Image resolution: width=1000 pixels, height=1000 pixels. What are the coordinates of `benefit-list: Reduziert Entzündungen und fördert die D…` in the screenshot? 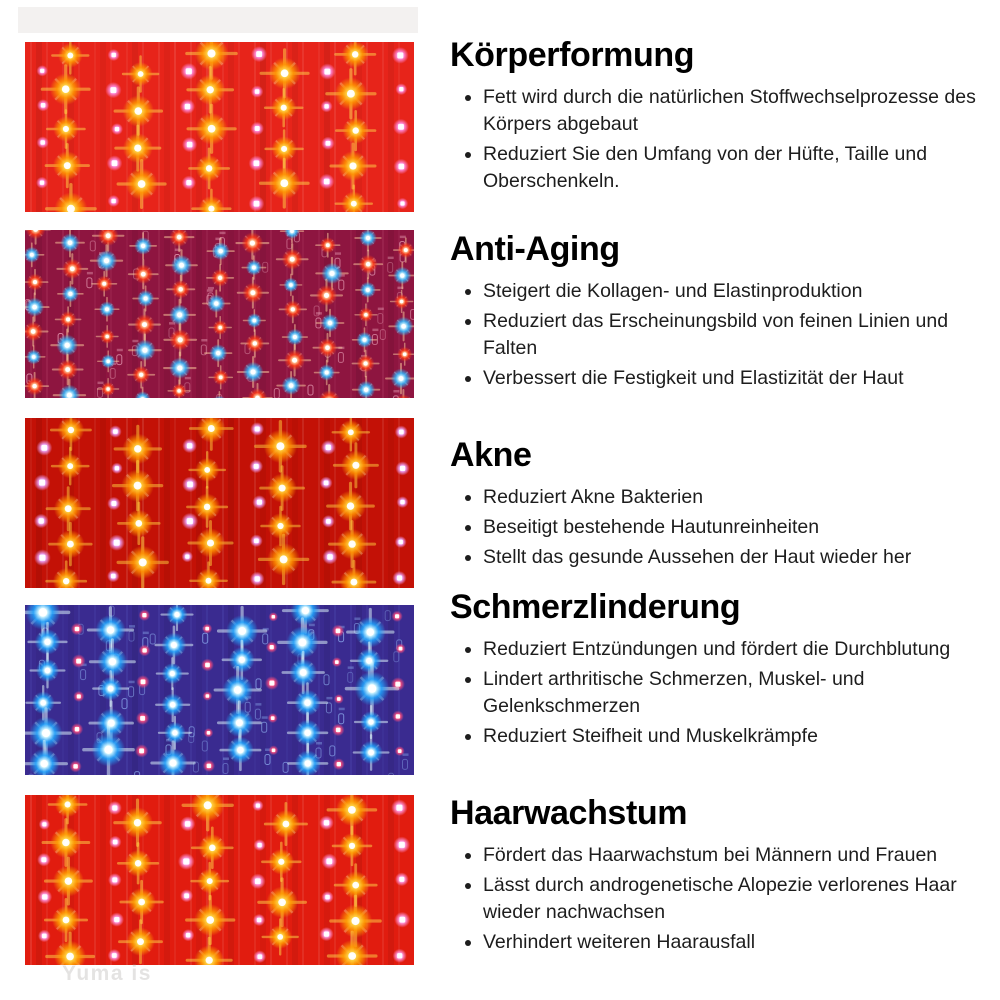 It's located at (720, 693).